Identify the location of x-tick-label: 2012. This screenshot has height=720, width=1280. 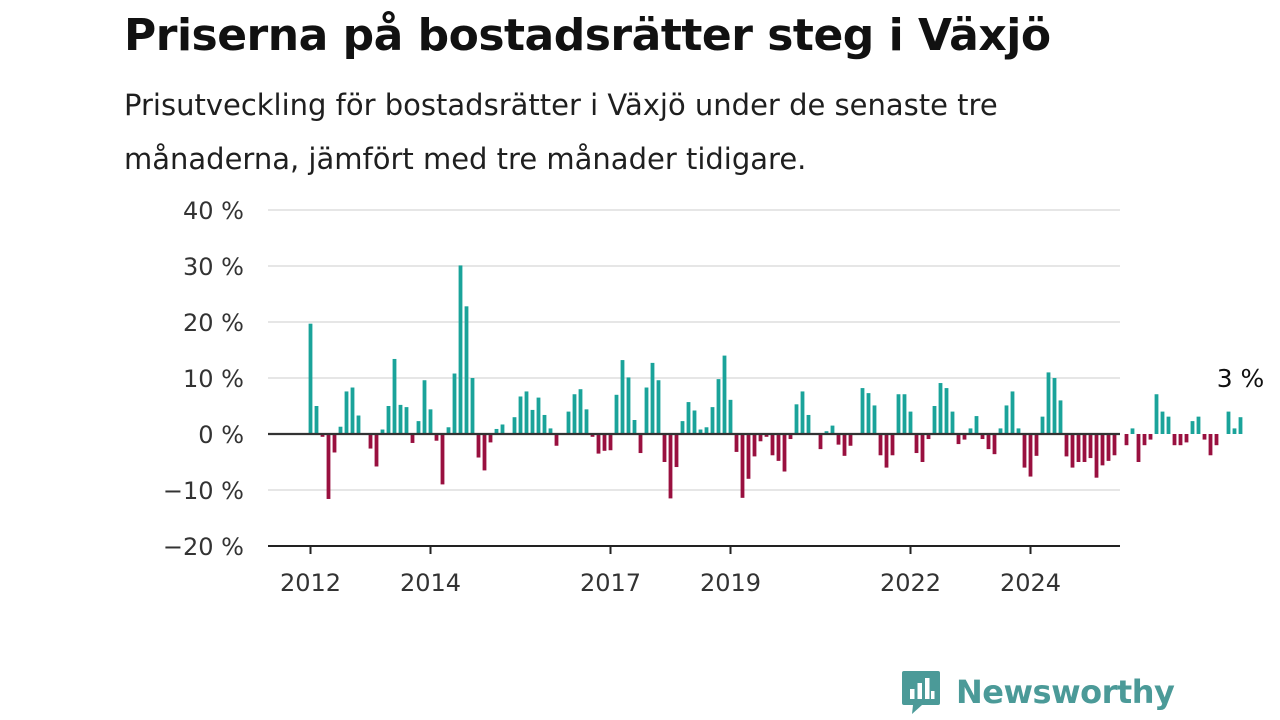
(310, 583).